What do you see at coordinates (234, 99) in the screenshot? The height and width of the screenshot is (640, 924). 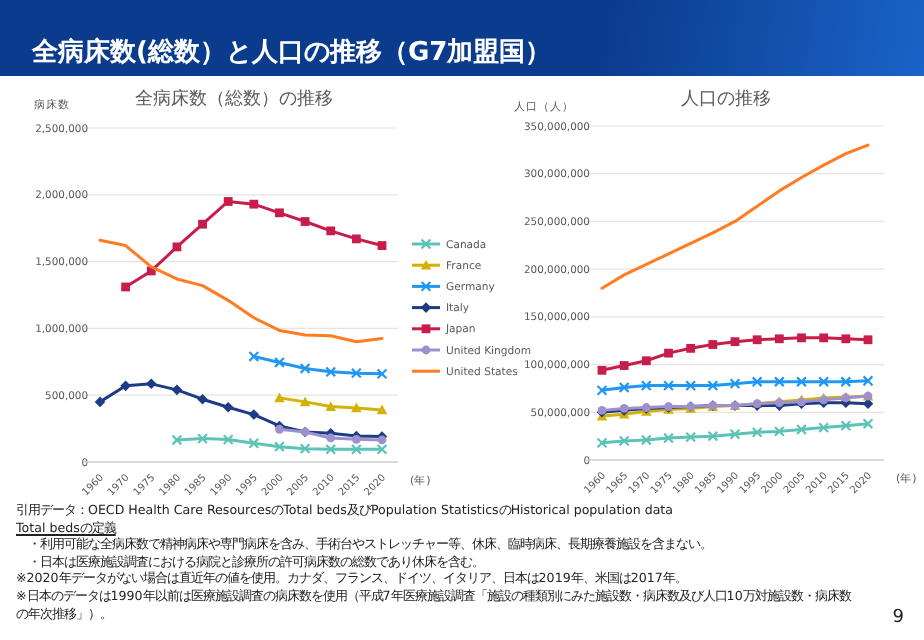 I see `chart-title: 全病床数（総数）の推移` at bounding box center [234, 99].